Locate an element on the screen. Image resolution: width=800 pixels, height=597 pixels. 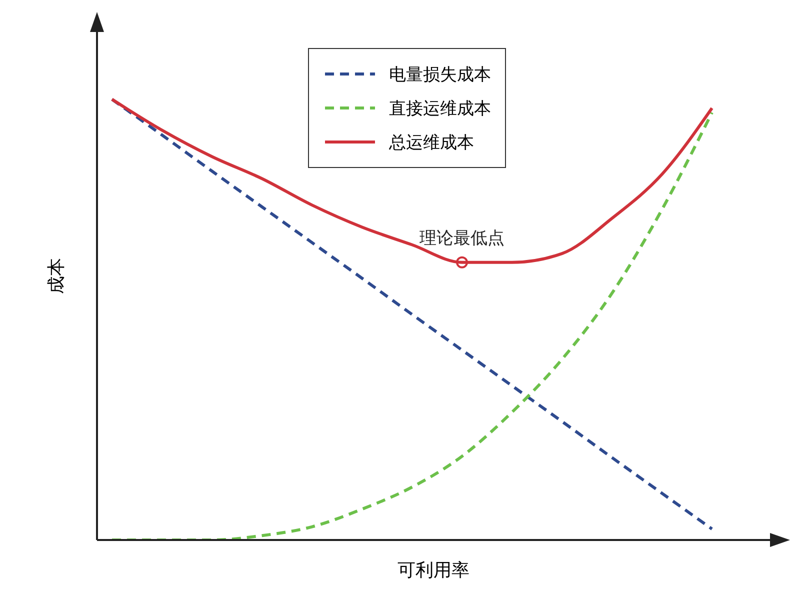
legend-label: 电量损失成本 is located at coordinates (440, 75).